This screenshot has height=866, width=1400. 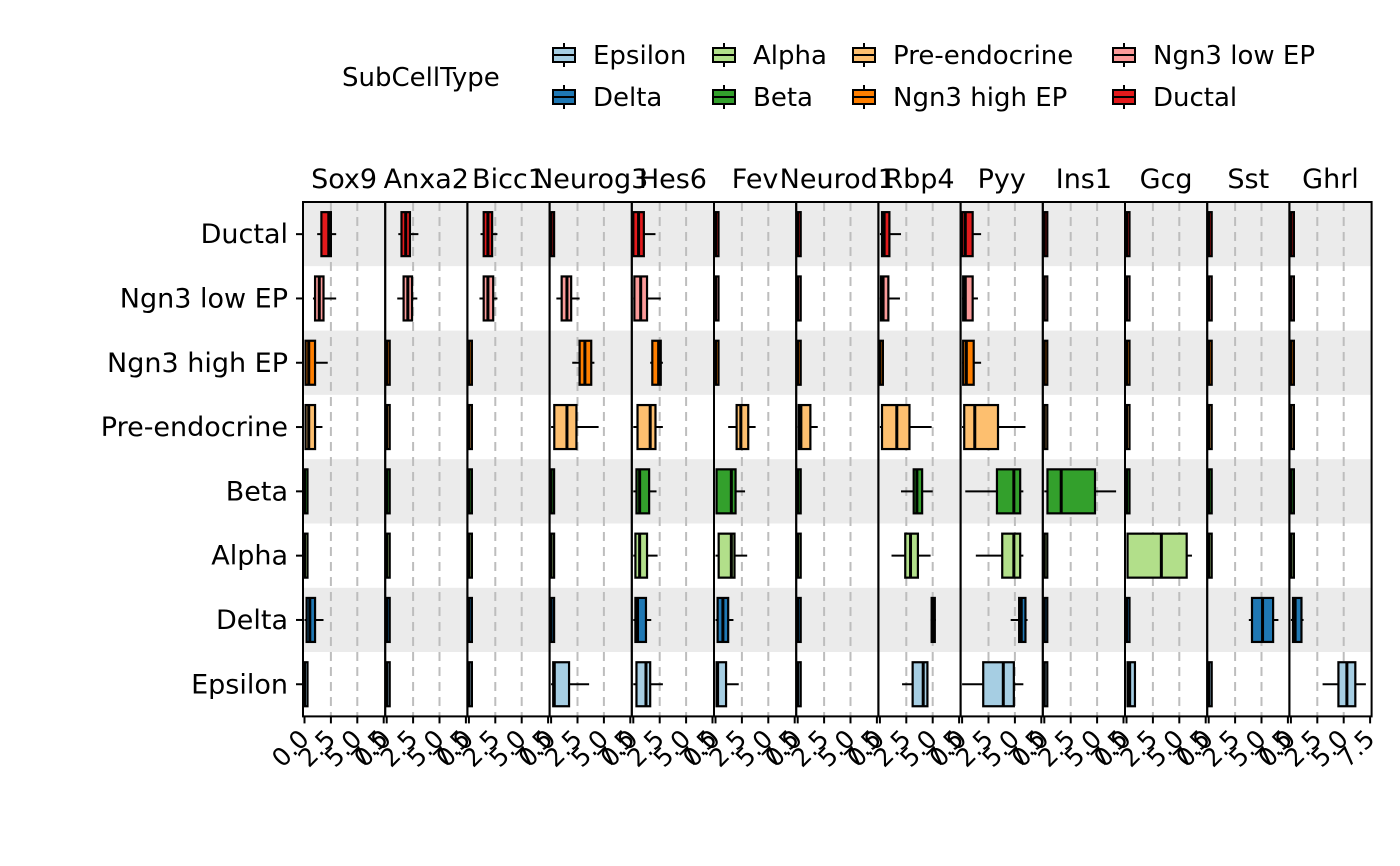 I want to click on legend-label: Beta, so click(x=783, y=98).